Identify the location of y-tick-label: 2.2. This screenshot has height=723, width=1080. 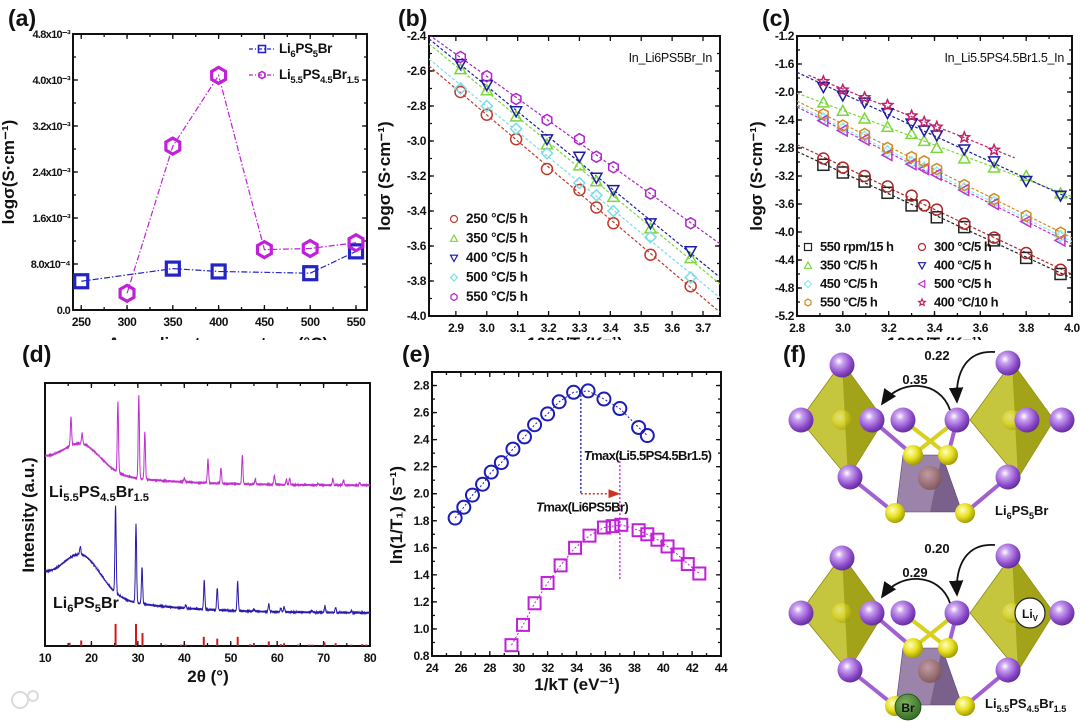
(422, 467).